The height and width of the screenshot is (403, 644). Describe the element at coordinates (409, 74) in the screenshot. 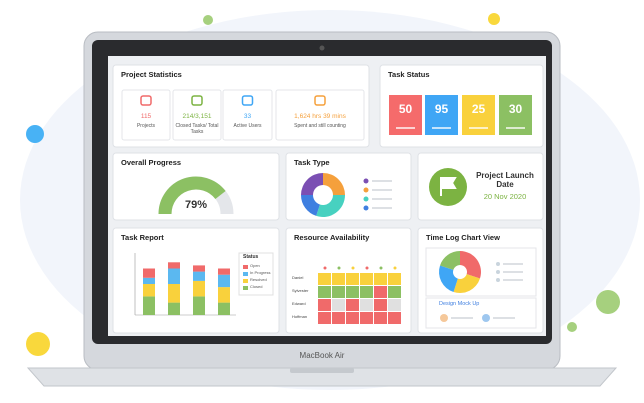

I see `card-title: Task Status` at that location.